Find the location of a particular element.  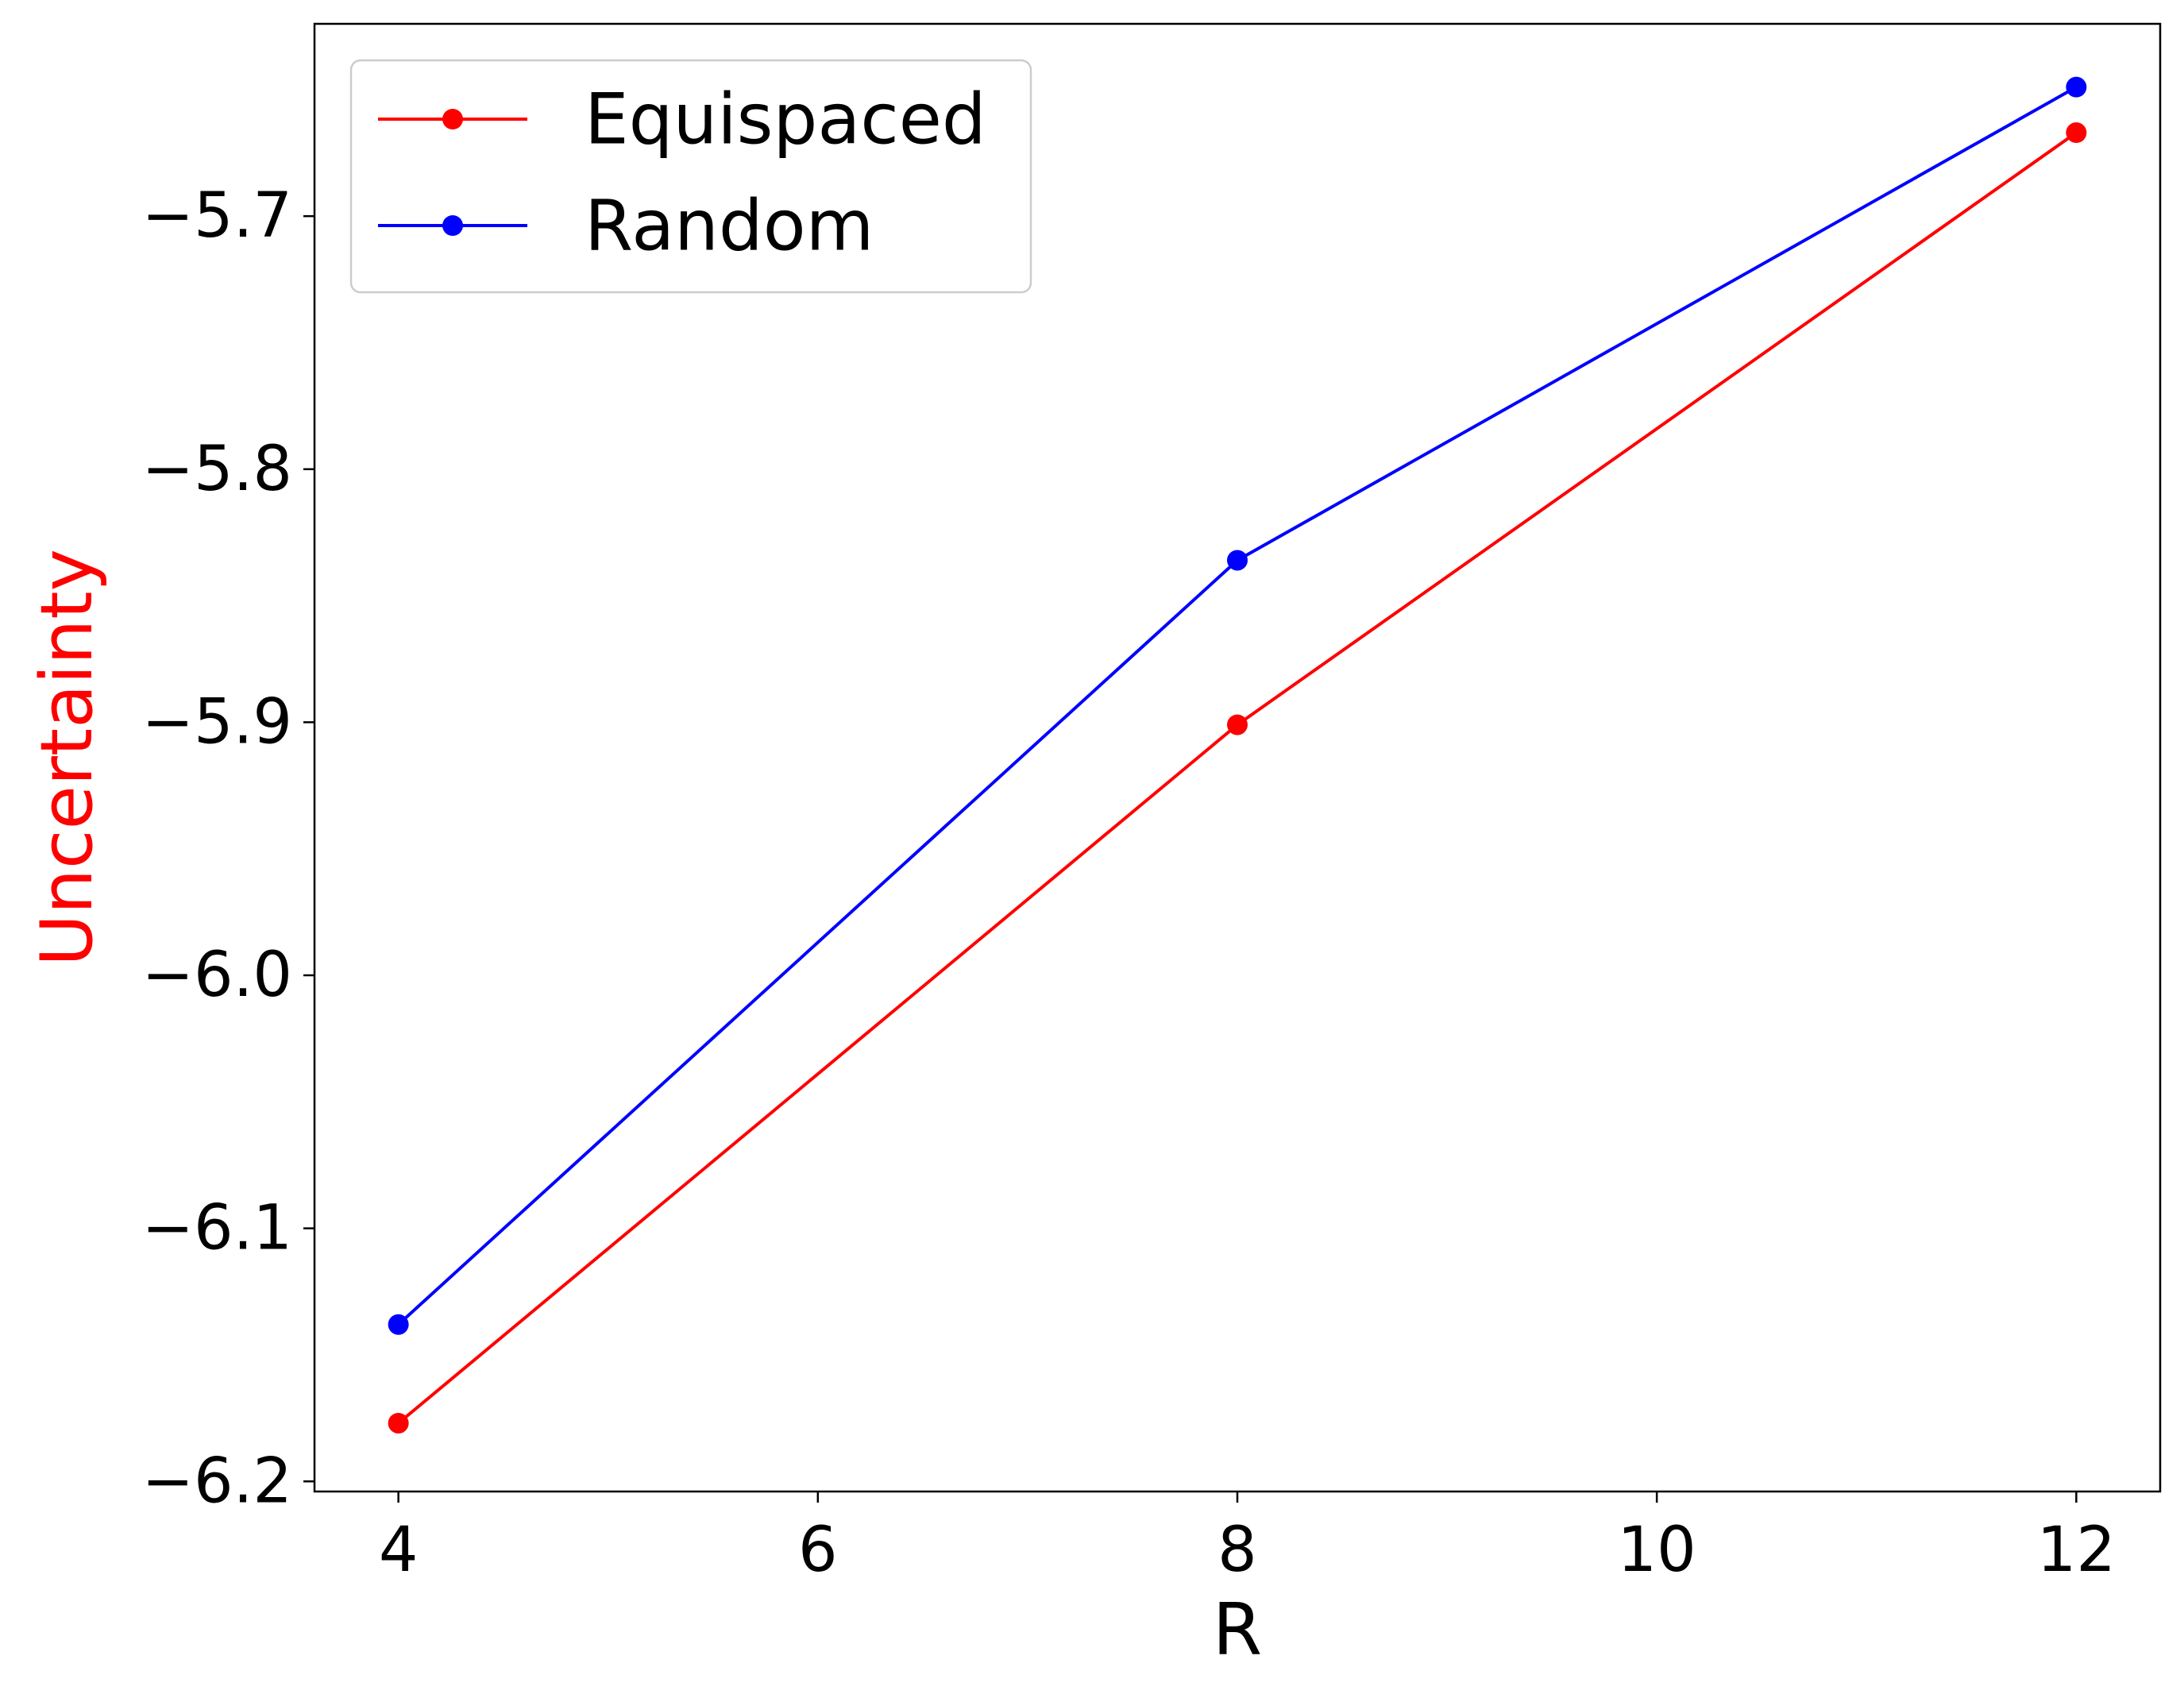

x-axis-ticks: 4 6 8 10 12 is located at coordinates (1247, 1539).